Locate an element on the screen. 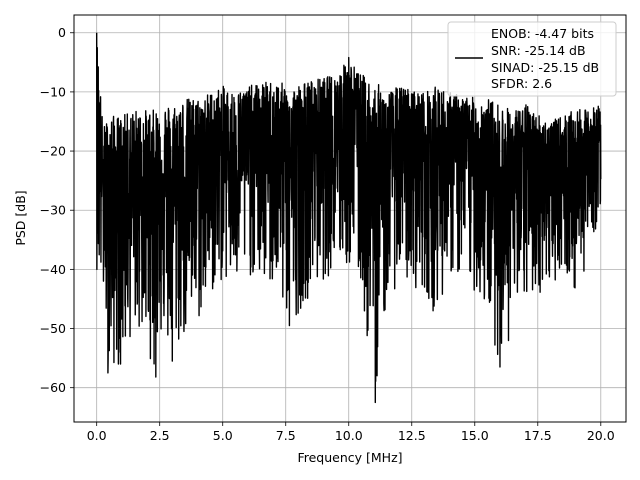 This screenshot has height=480, width=640. x-tick-label: 15.0 is located at coordinates (475, 435).